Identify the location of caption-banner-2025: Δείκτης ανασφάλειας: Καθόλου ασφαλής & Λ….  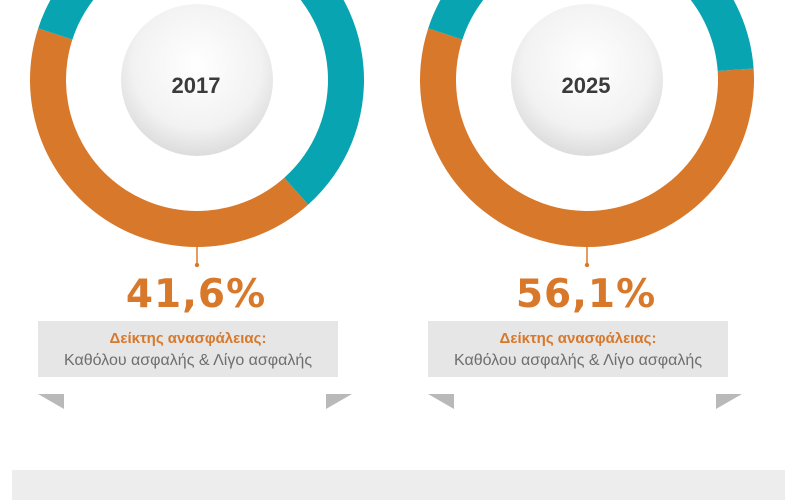
(578, 349).